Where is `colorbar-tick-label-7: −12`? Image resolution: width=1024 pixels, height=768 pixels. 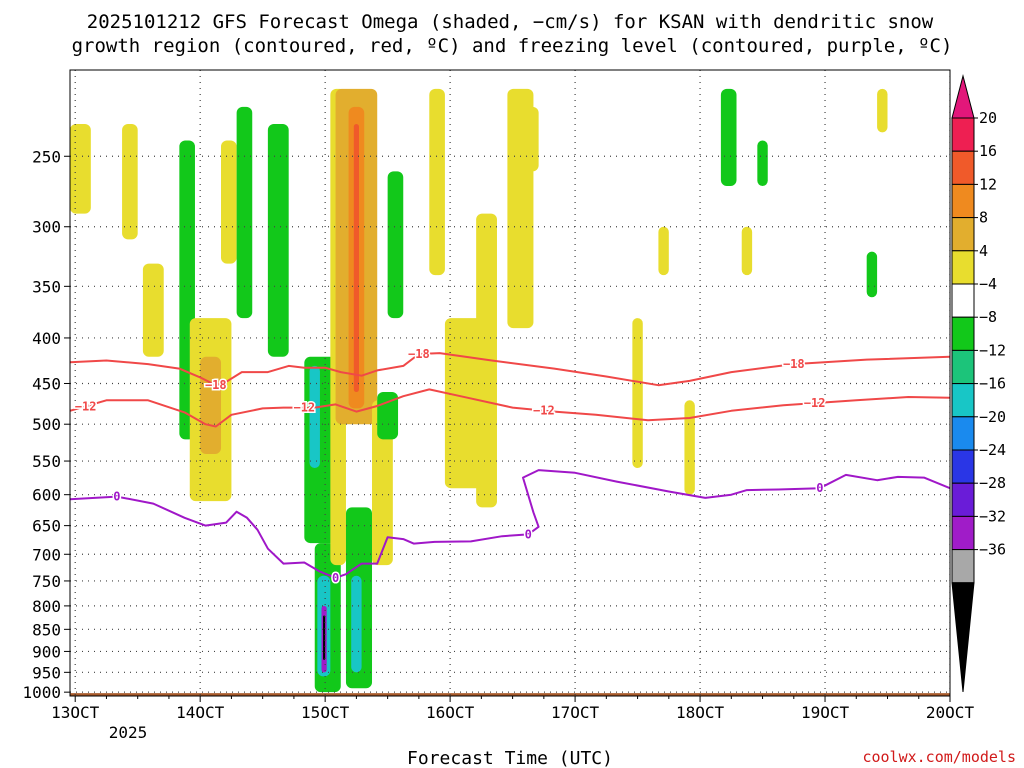 colorbar-tick-label-7: −12 is located at coordinates (992, 350).